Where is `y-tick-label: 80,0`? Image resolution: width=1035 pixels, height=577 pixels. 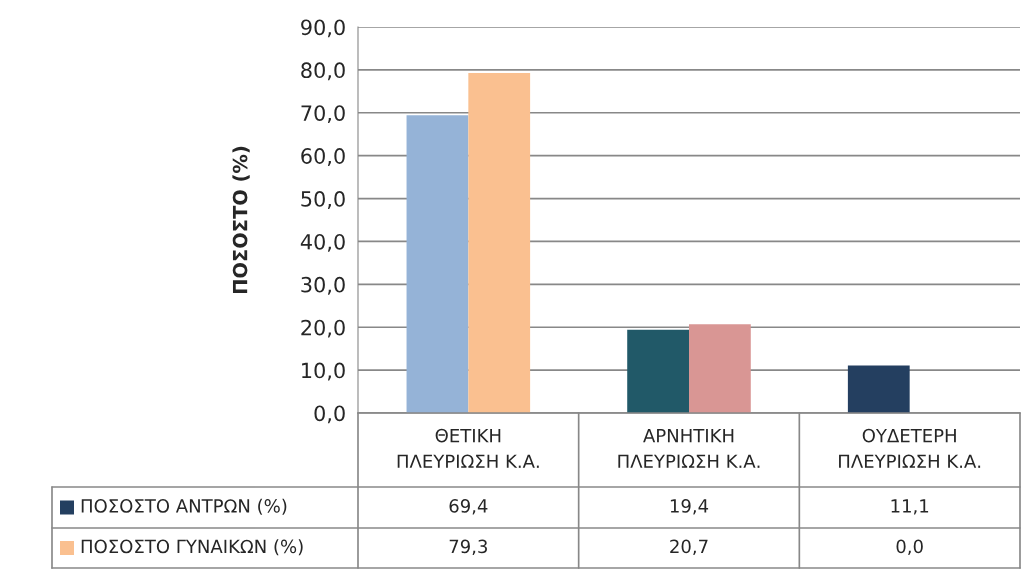
y-tick-label: 80,0 is located at coordinates (323, 71).